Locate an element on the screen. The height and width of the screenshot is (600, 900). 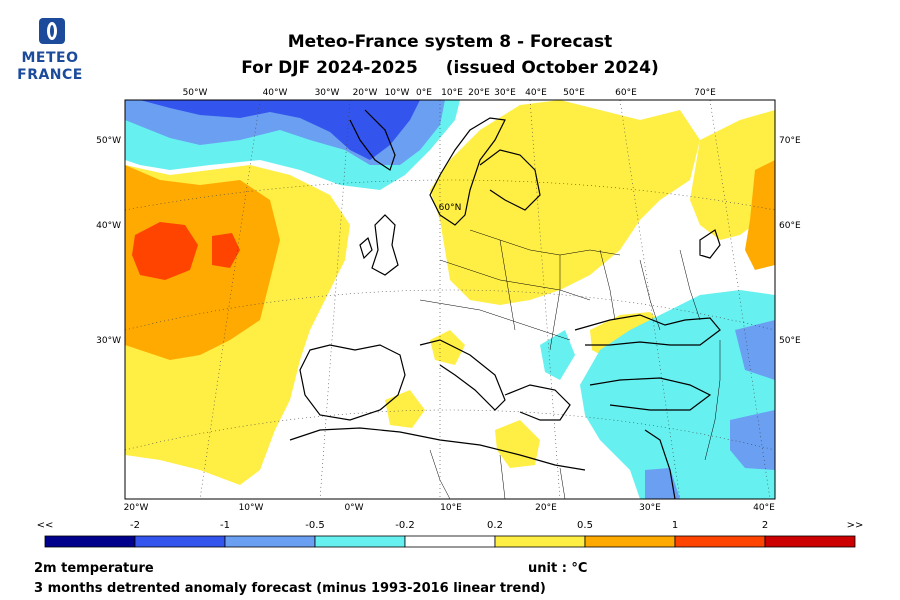
anomaly-area-yellow-libya is located at coordinates (517, 444).